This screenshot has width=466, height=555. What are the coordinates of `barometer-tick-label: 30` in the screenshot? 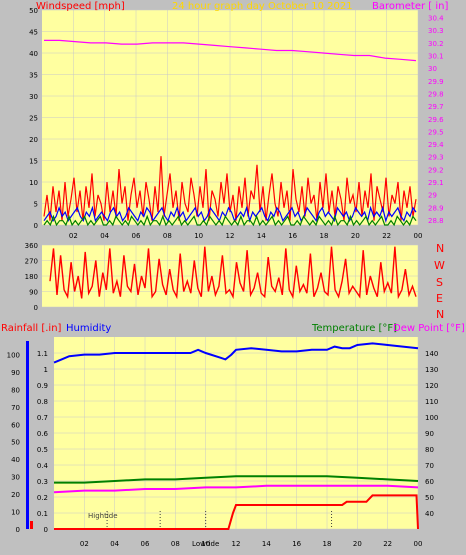 It's located at (432, 69).